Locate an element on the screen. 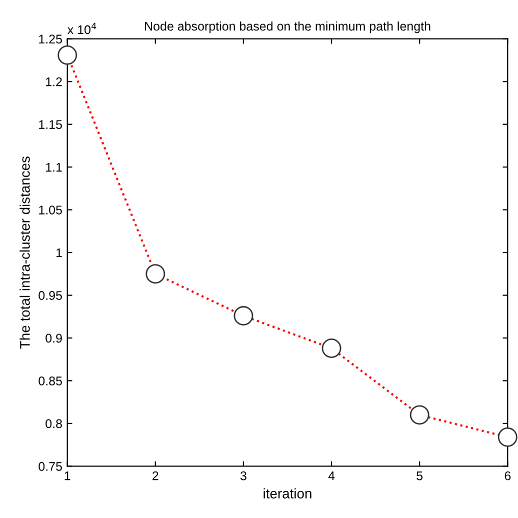  y-tick-label: 0.85 is located at coordinates (50, 381).